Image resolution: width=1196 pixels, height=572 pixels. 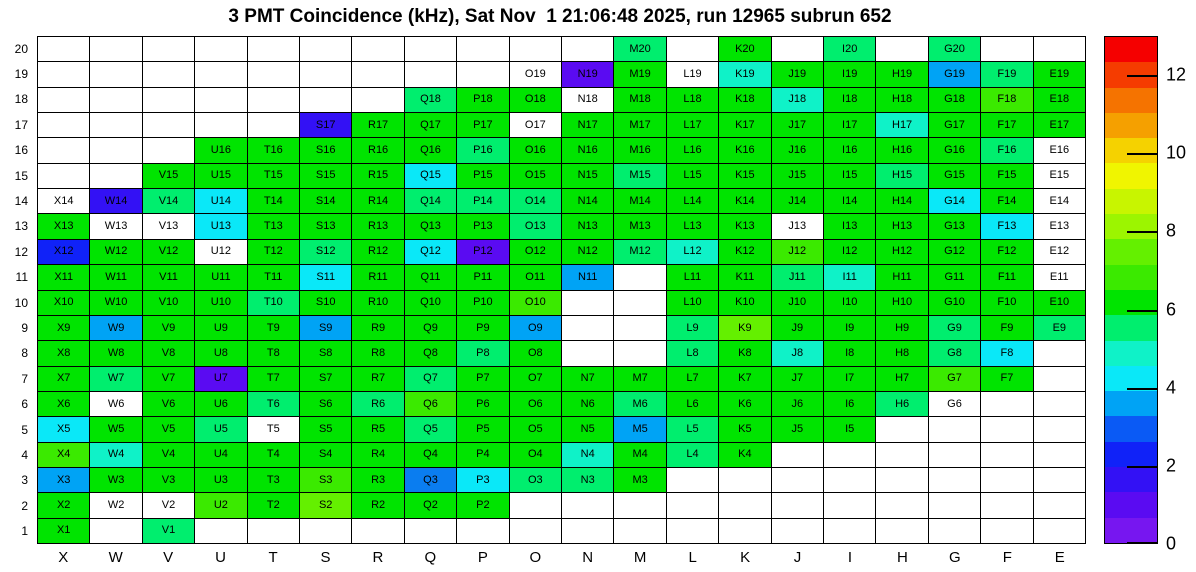 What do you see at coordinates (378, 151) in the screenshot?
I see `heatmap-cell-R16: R16` at bounding box center [378, 151].